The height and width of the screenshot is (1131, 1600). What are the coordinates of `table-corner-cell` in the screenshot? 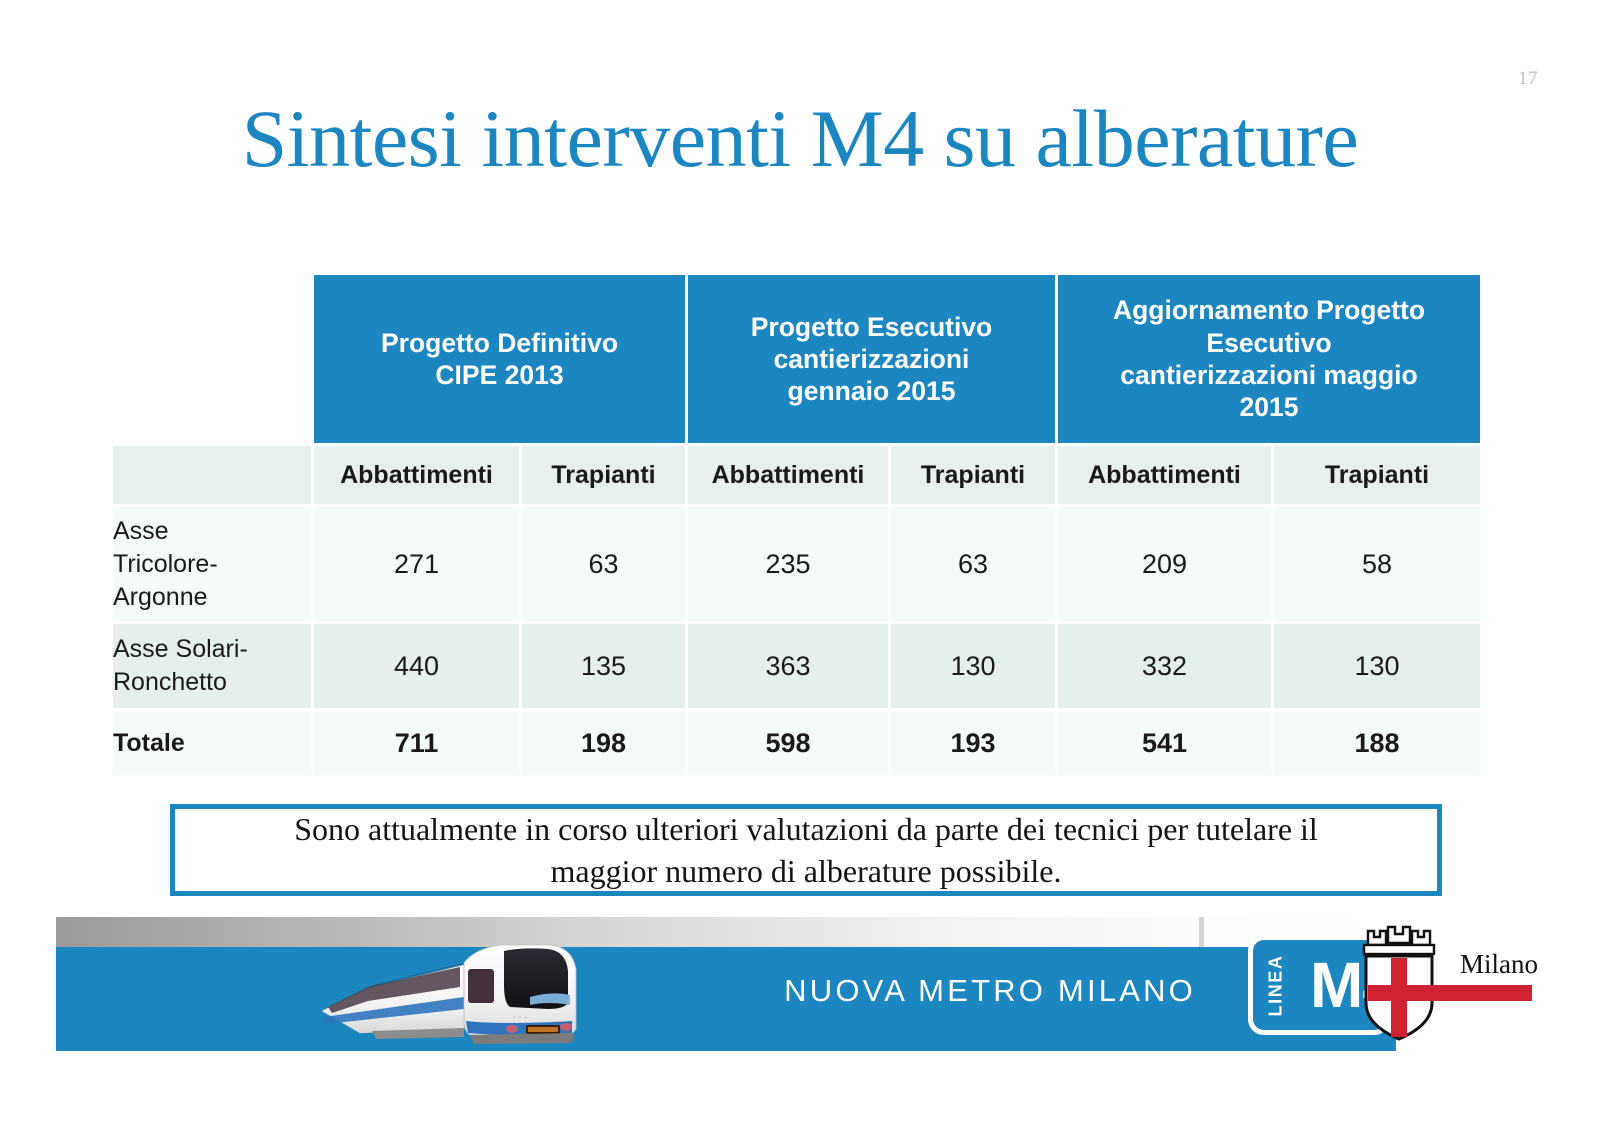 It's located at (212, 359).